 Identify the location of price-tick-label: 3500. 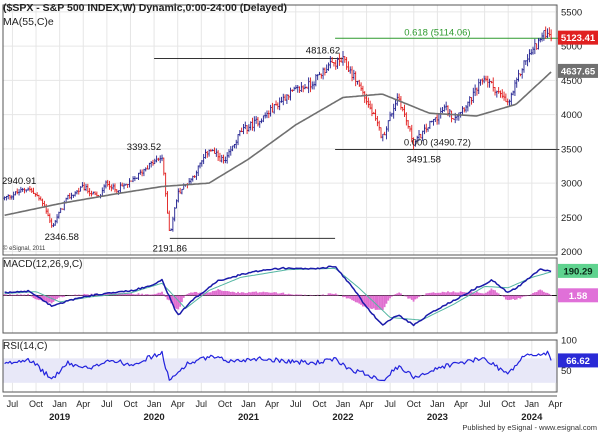
(571, 149).